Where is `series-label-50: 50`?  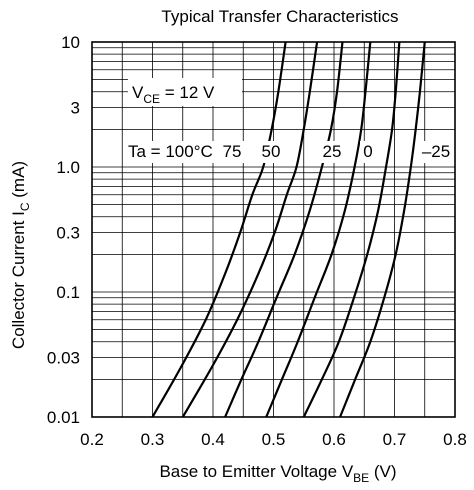 series-label-50: 50 is located at coordinates (271, 151).